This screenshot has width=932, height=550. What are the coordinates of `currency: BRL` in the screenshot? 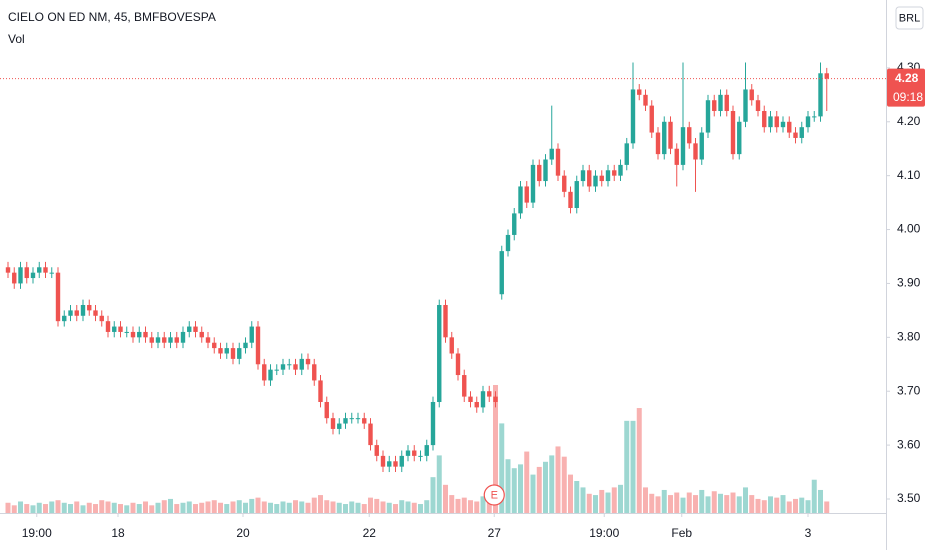 It's located at (909, 18).